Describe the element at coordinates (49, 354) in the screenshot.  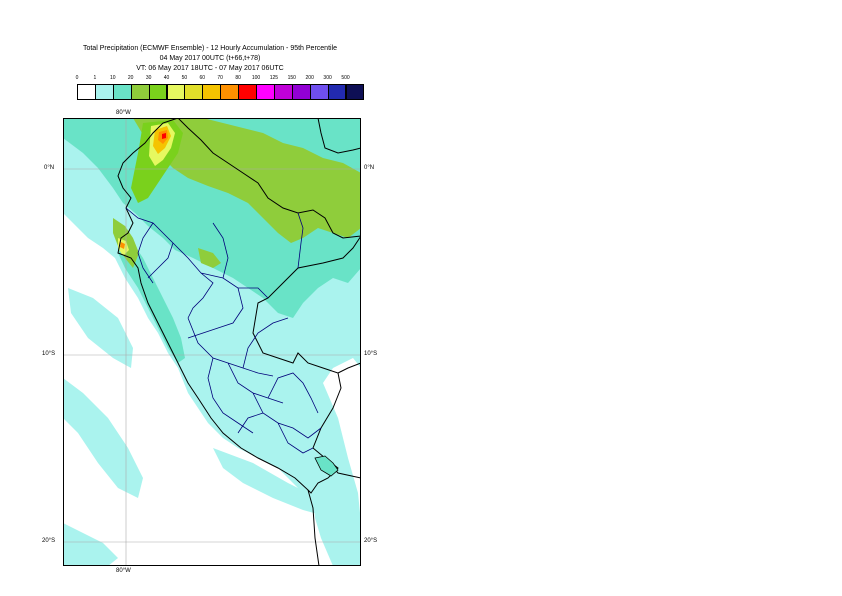
I see `lat-label-10-left: 10°S` at that location.